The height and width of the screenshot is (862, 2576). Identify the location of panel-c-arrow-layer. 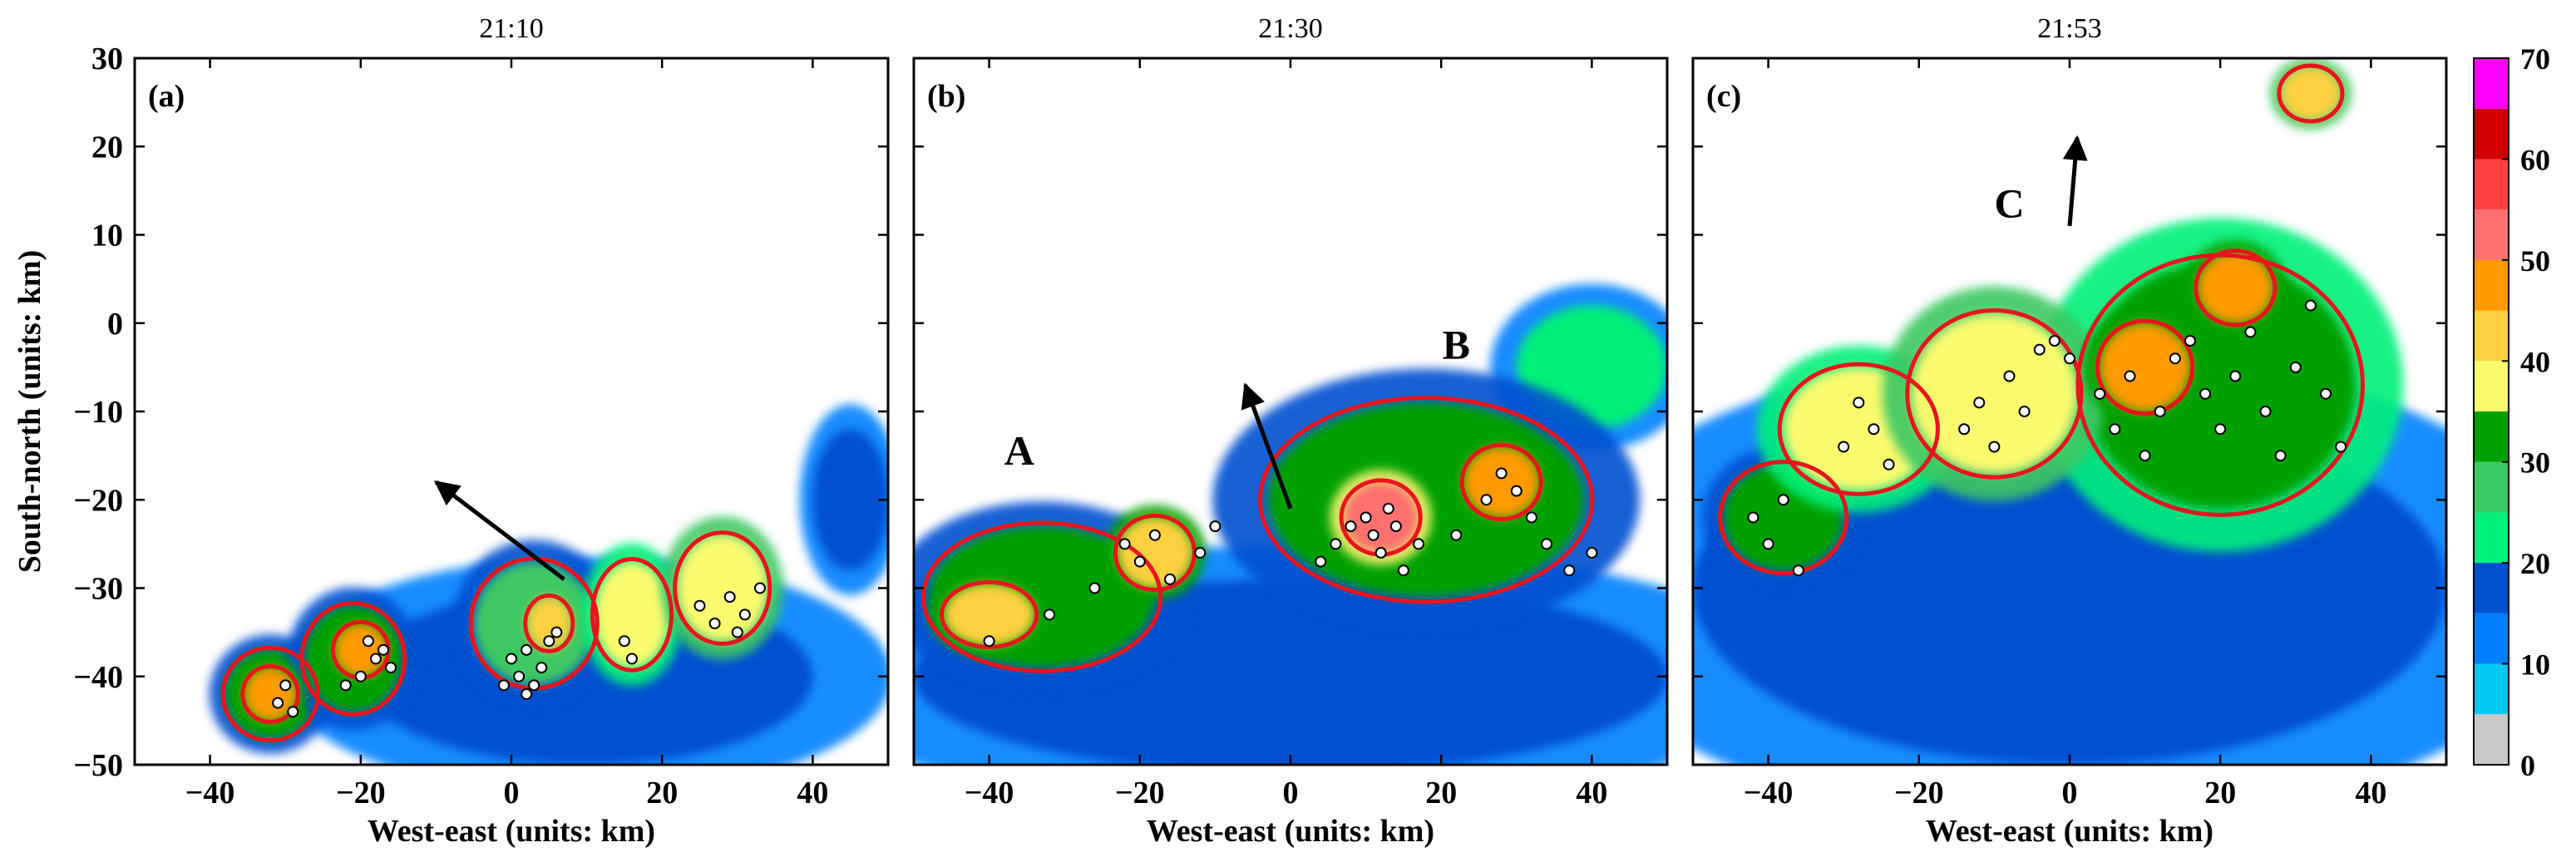
(2075, 181).